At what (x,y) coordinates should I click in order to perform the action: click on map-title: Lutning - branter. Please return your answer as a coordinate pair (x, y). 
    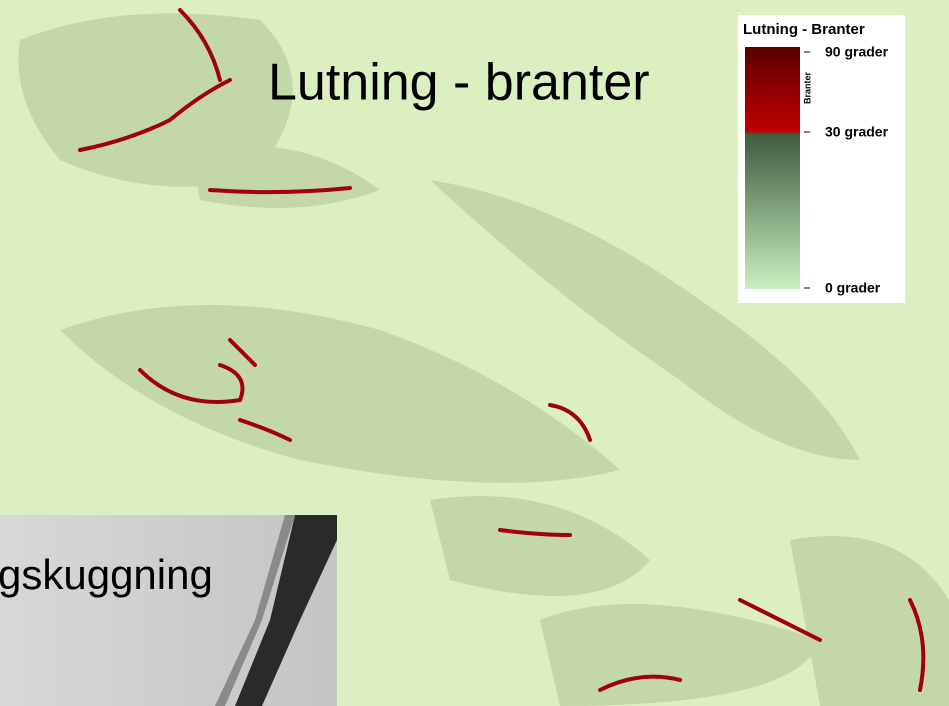
    Looking at the image, I should click on (459, 83).